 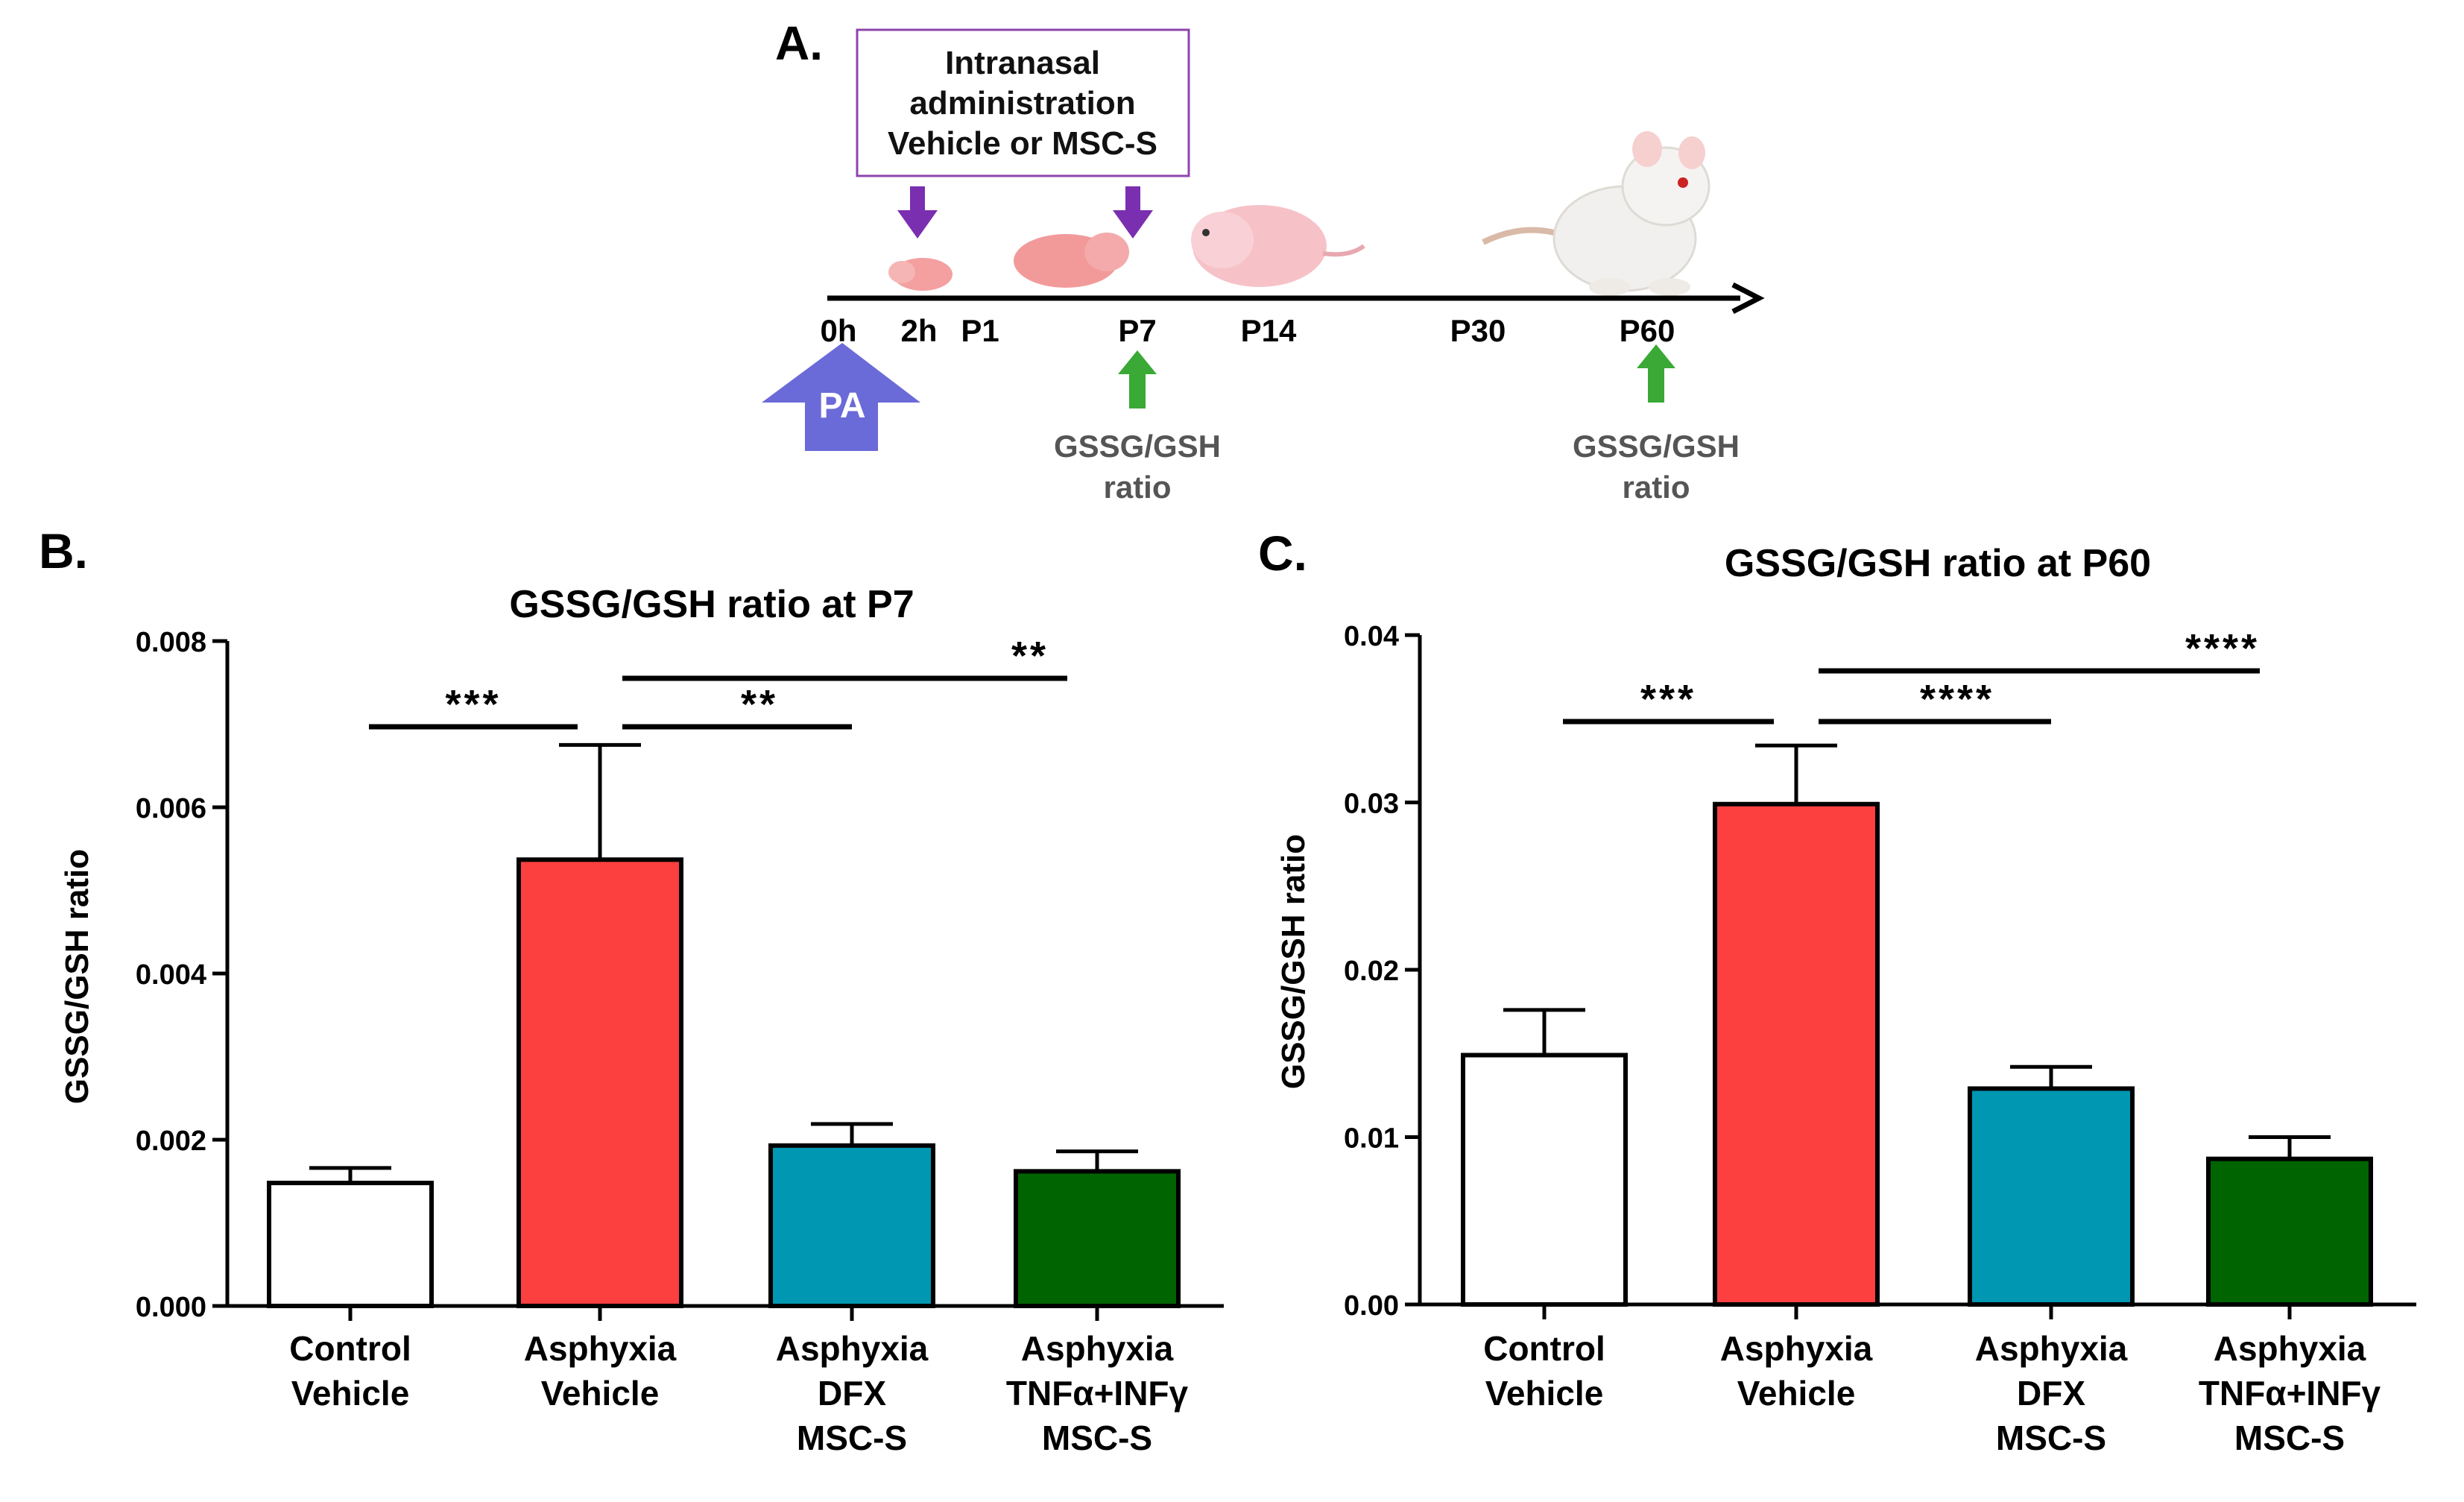 What do you see at coordinates (1656, 487) in the screenshot?
I see `gssg-label-p60-line2: ratio` at bounding box center [1656, 487].